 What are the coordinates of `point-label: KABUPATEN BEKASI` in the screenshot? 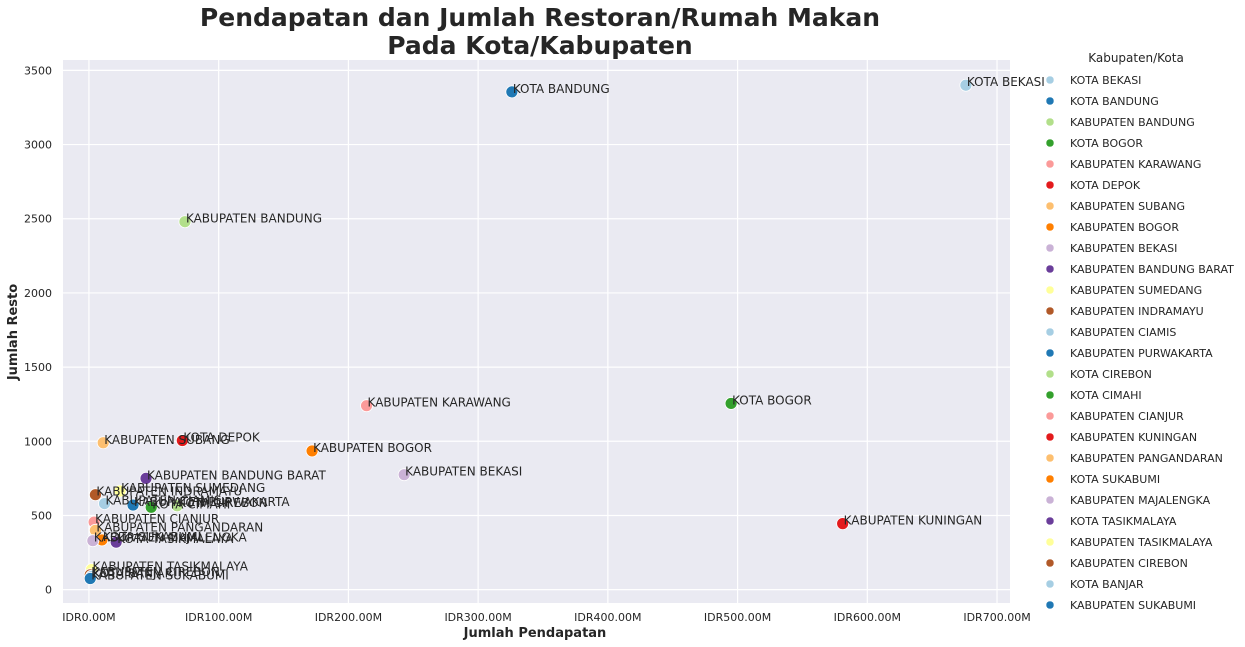 It's located at (463, 472).